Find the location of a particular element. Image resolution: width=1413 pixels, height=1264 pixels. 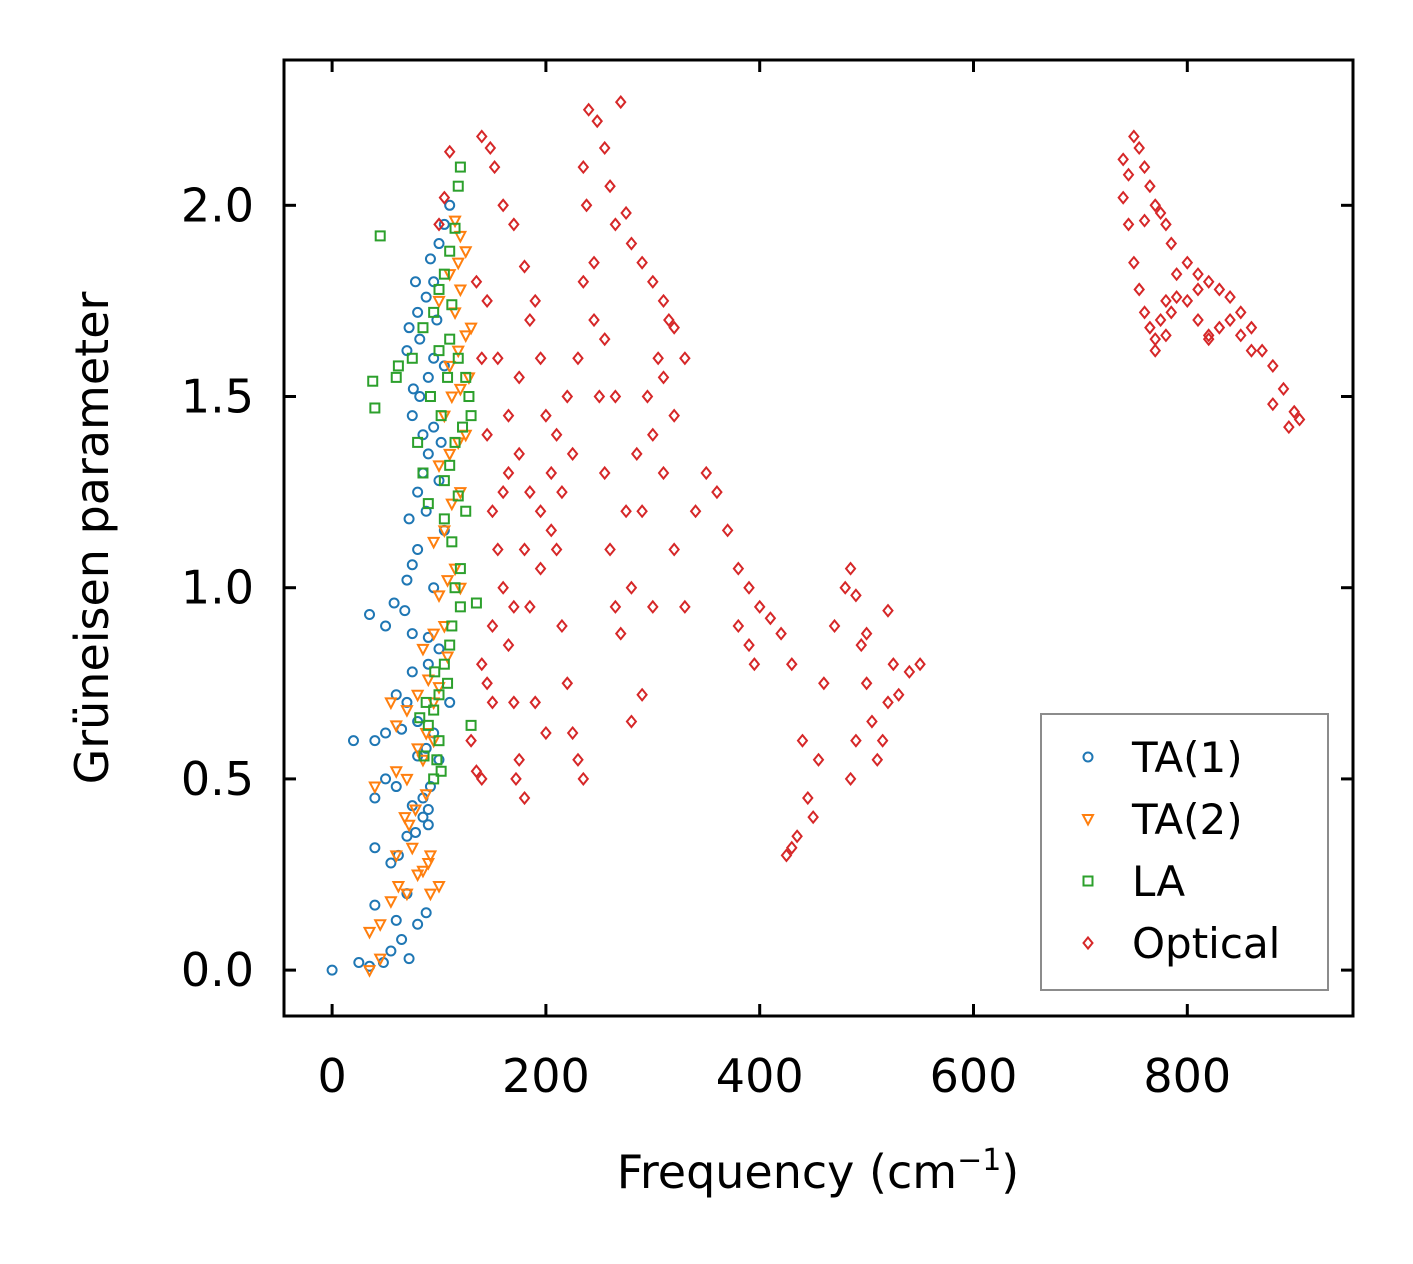

x-axis-label: Frequency (cm−1) is located at coordinates (818, 1171).